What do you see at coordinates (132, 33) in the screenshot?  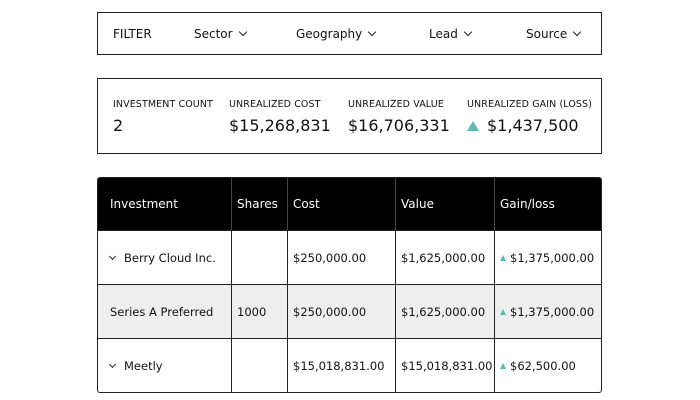 I see `filter-label: FILTER` at bounding box center [132, 33].